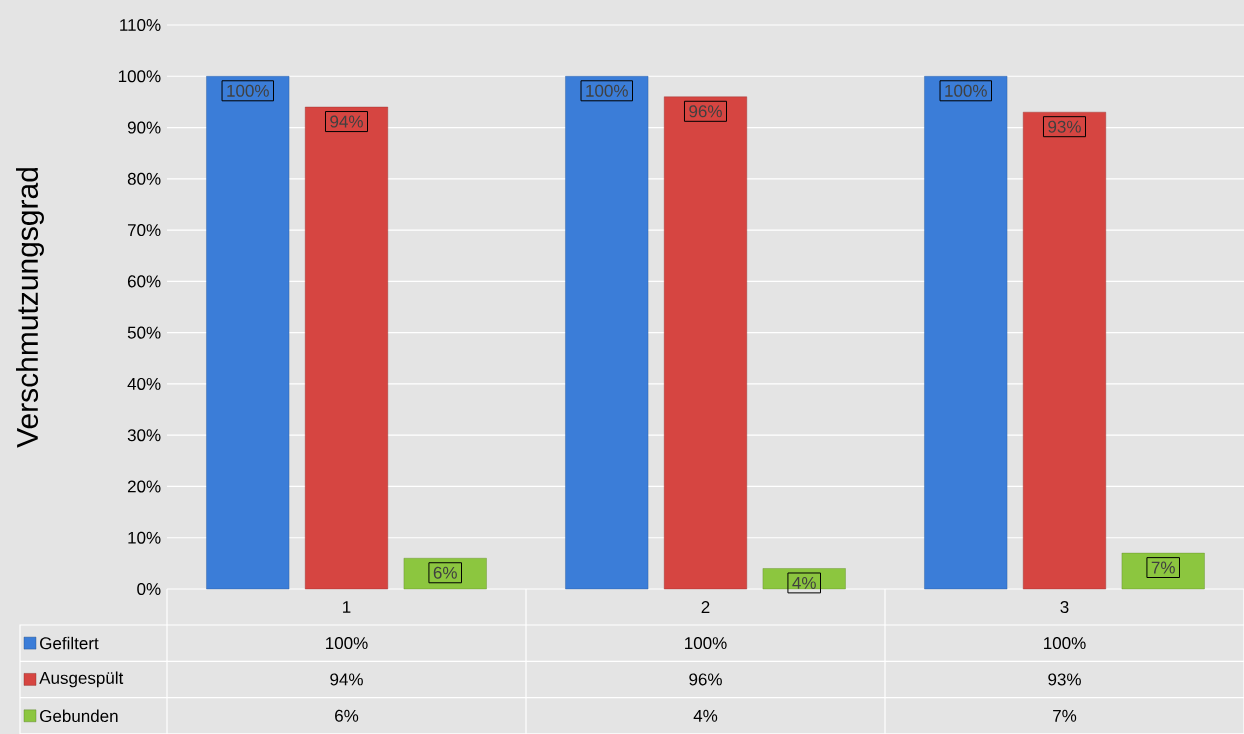  I want to click on data-label: 93%, so click(1064, 679).